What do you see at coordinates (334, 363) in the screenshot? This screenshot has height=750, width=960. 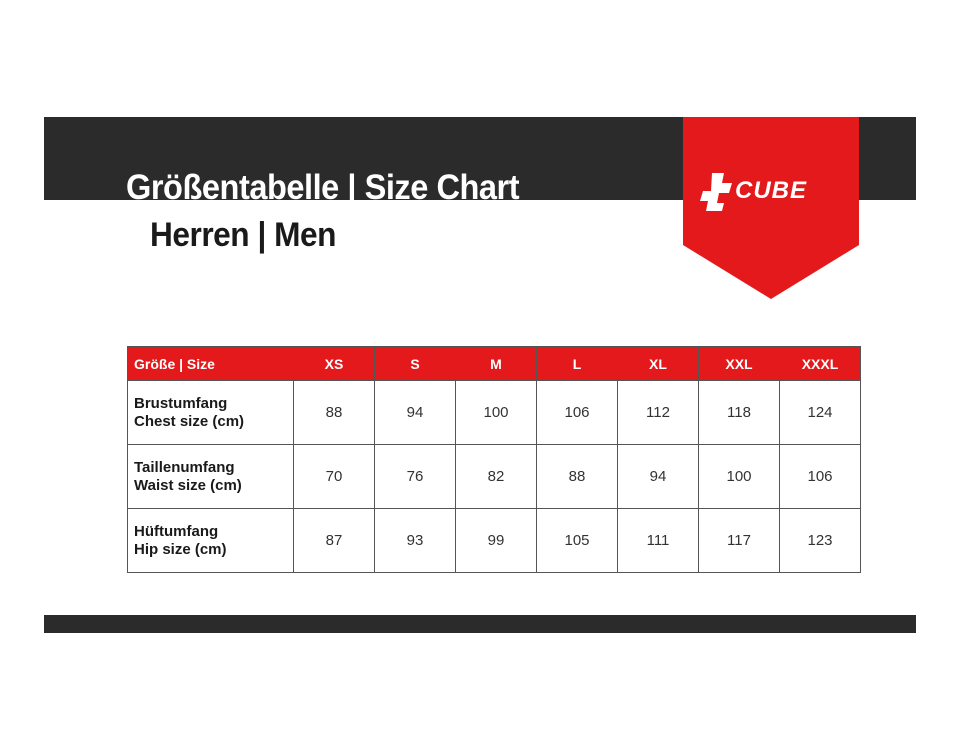 I see `column-header: XS` at bounding box center [334, 363].